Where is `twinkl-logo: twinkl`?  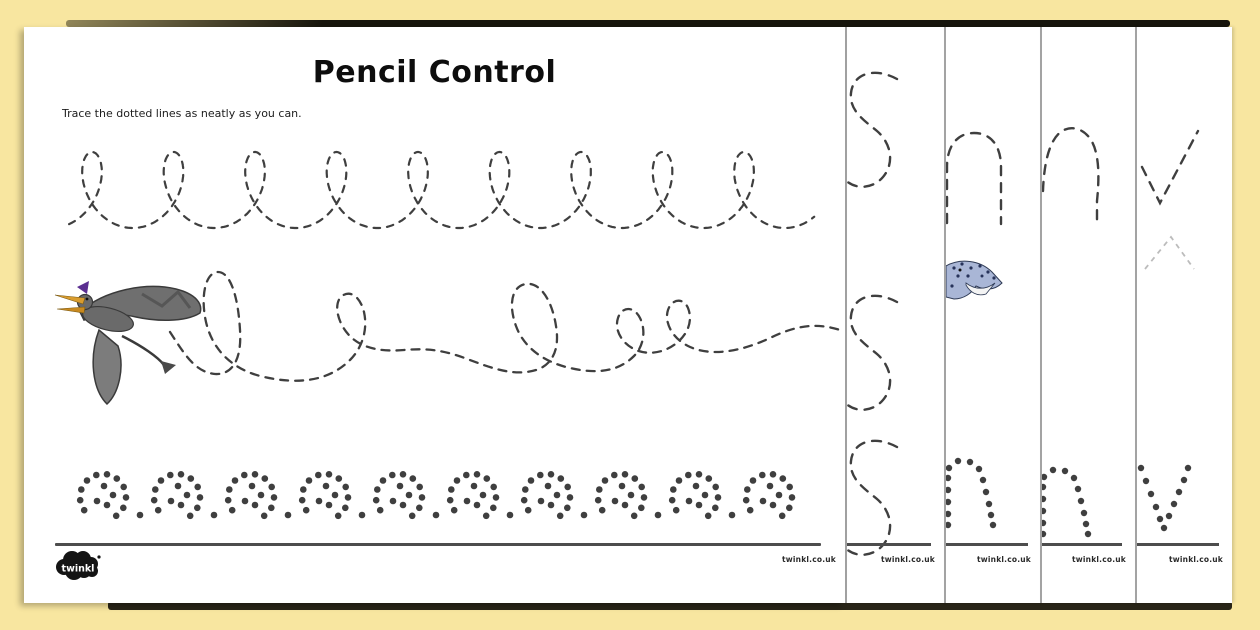
twinkl-logo: twinkl is located at coordinates (78, 565).